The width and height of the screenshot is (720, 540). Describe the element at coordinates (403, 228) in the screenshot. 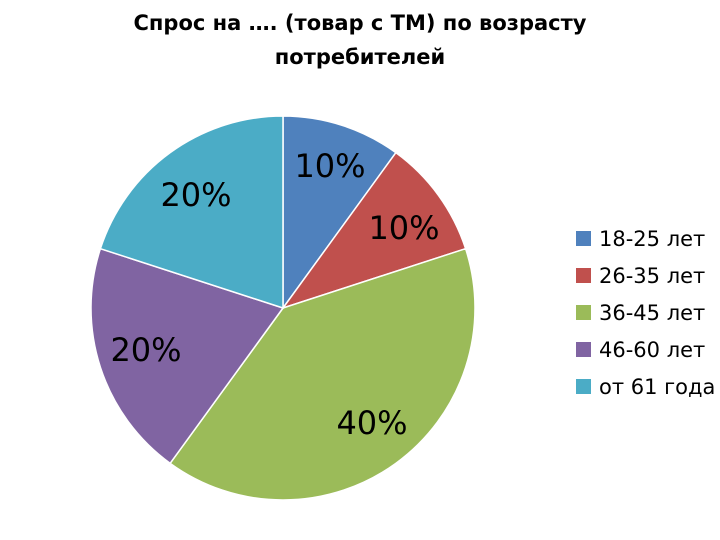

I see `data-label-26-35: 10%` at that location.